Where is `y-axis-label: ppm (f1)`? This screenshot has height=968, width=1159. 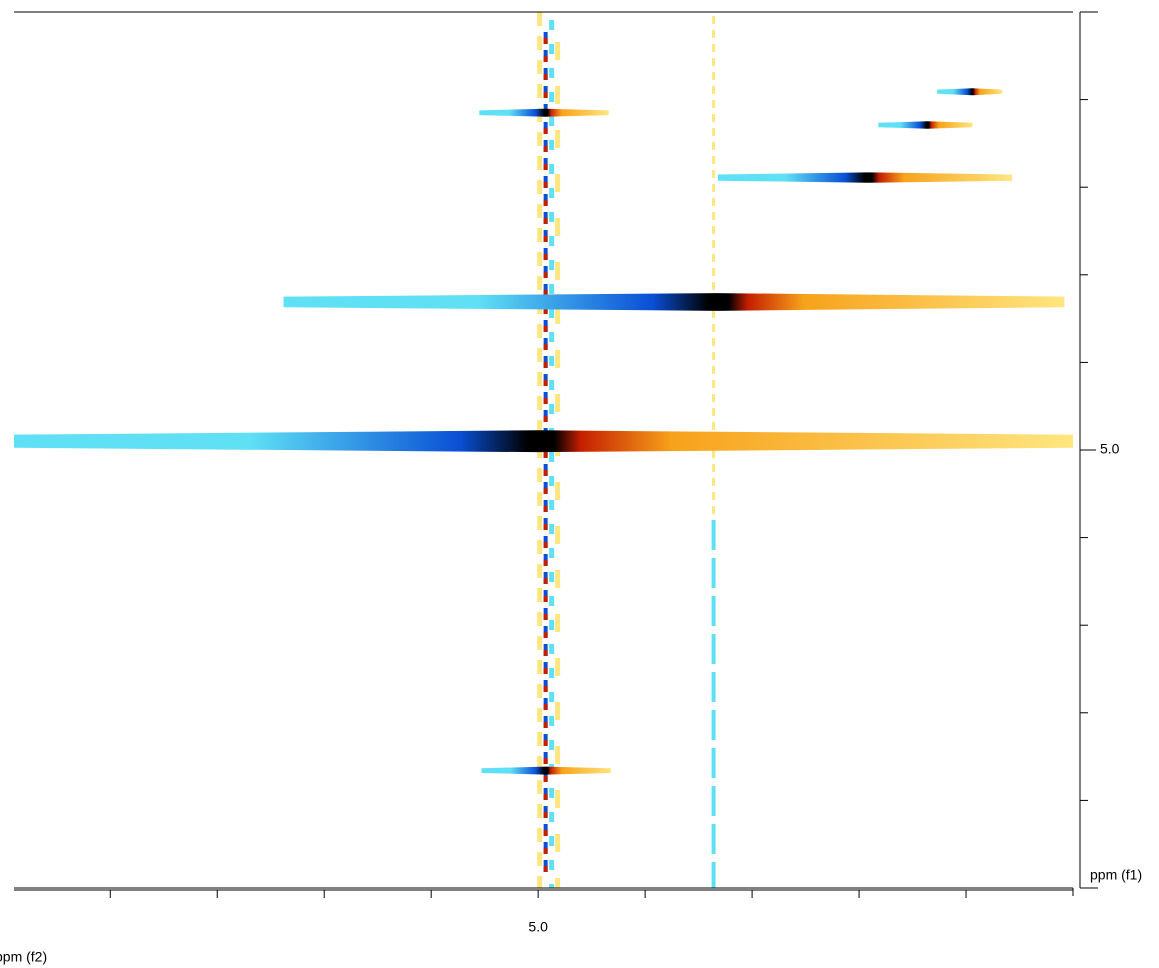 y-axis-label: ppm (f1) is located at coordinates (1116, 875).